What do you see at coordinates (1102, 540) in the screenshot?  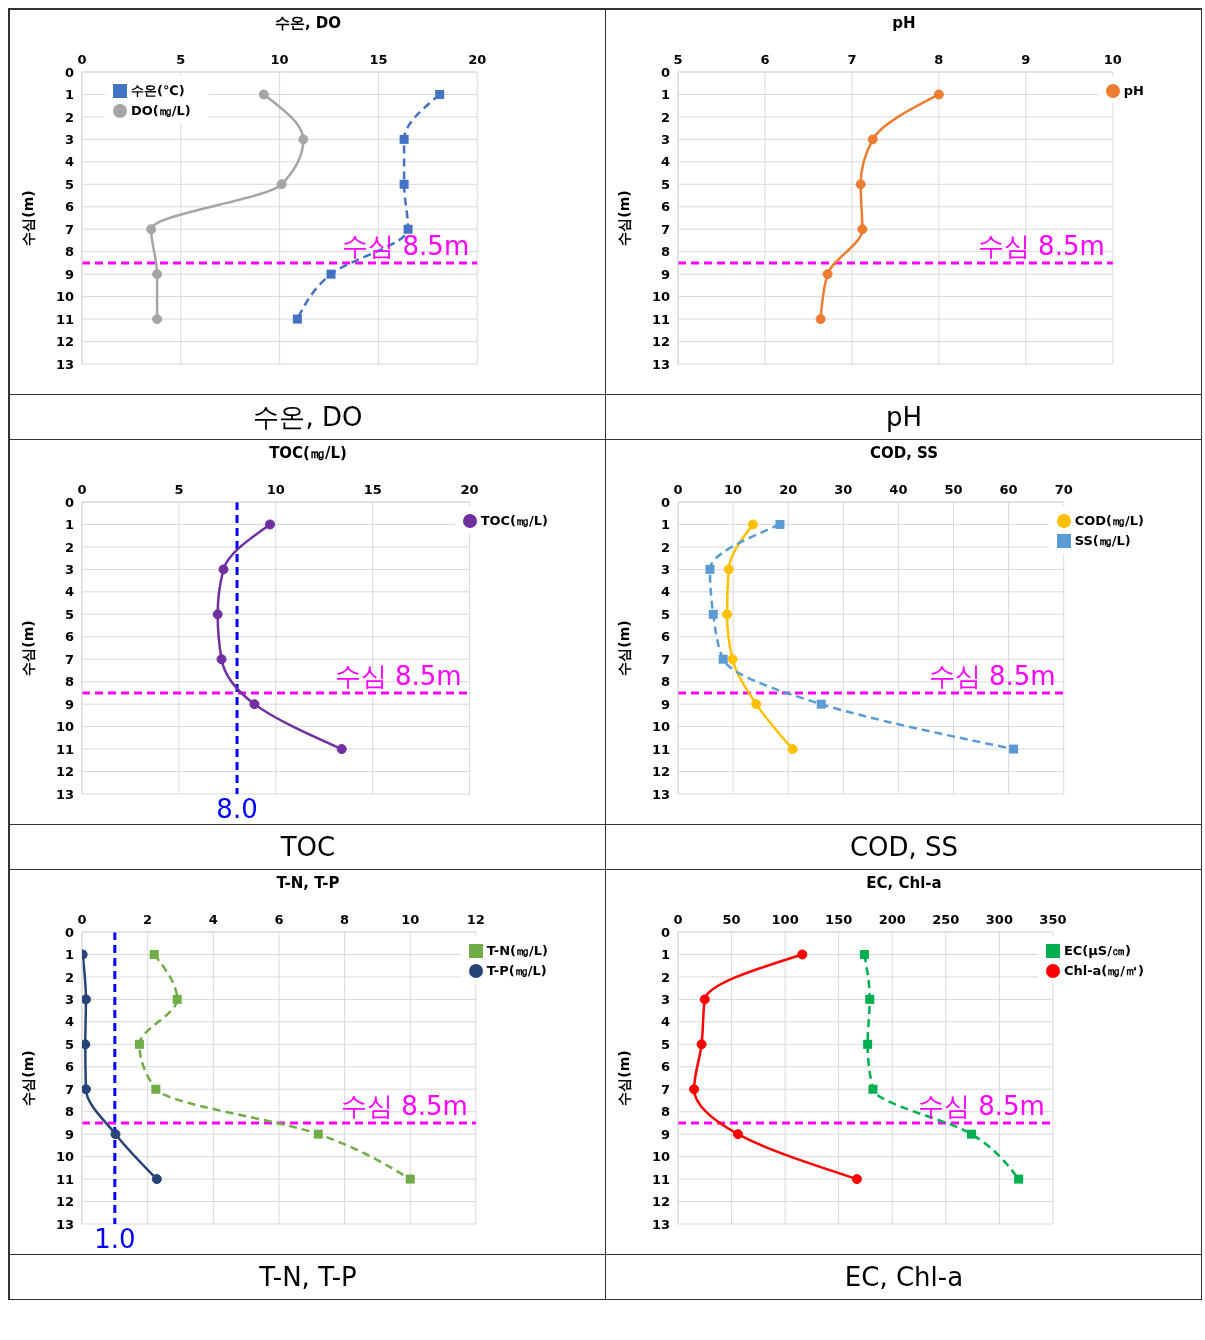 I see `legend-label: SS(㎎/L)` at bounding box center [1102, 540].